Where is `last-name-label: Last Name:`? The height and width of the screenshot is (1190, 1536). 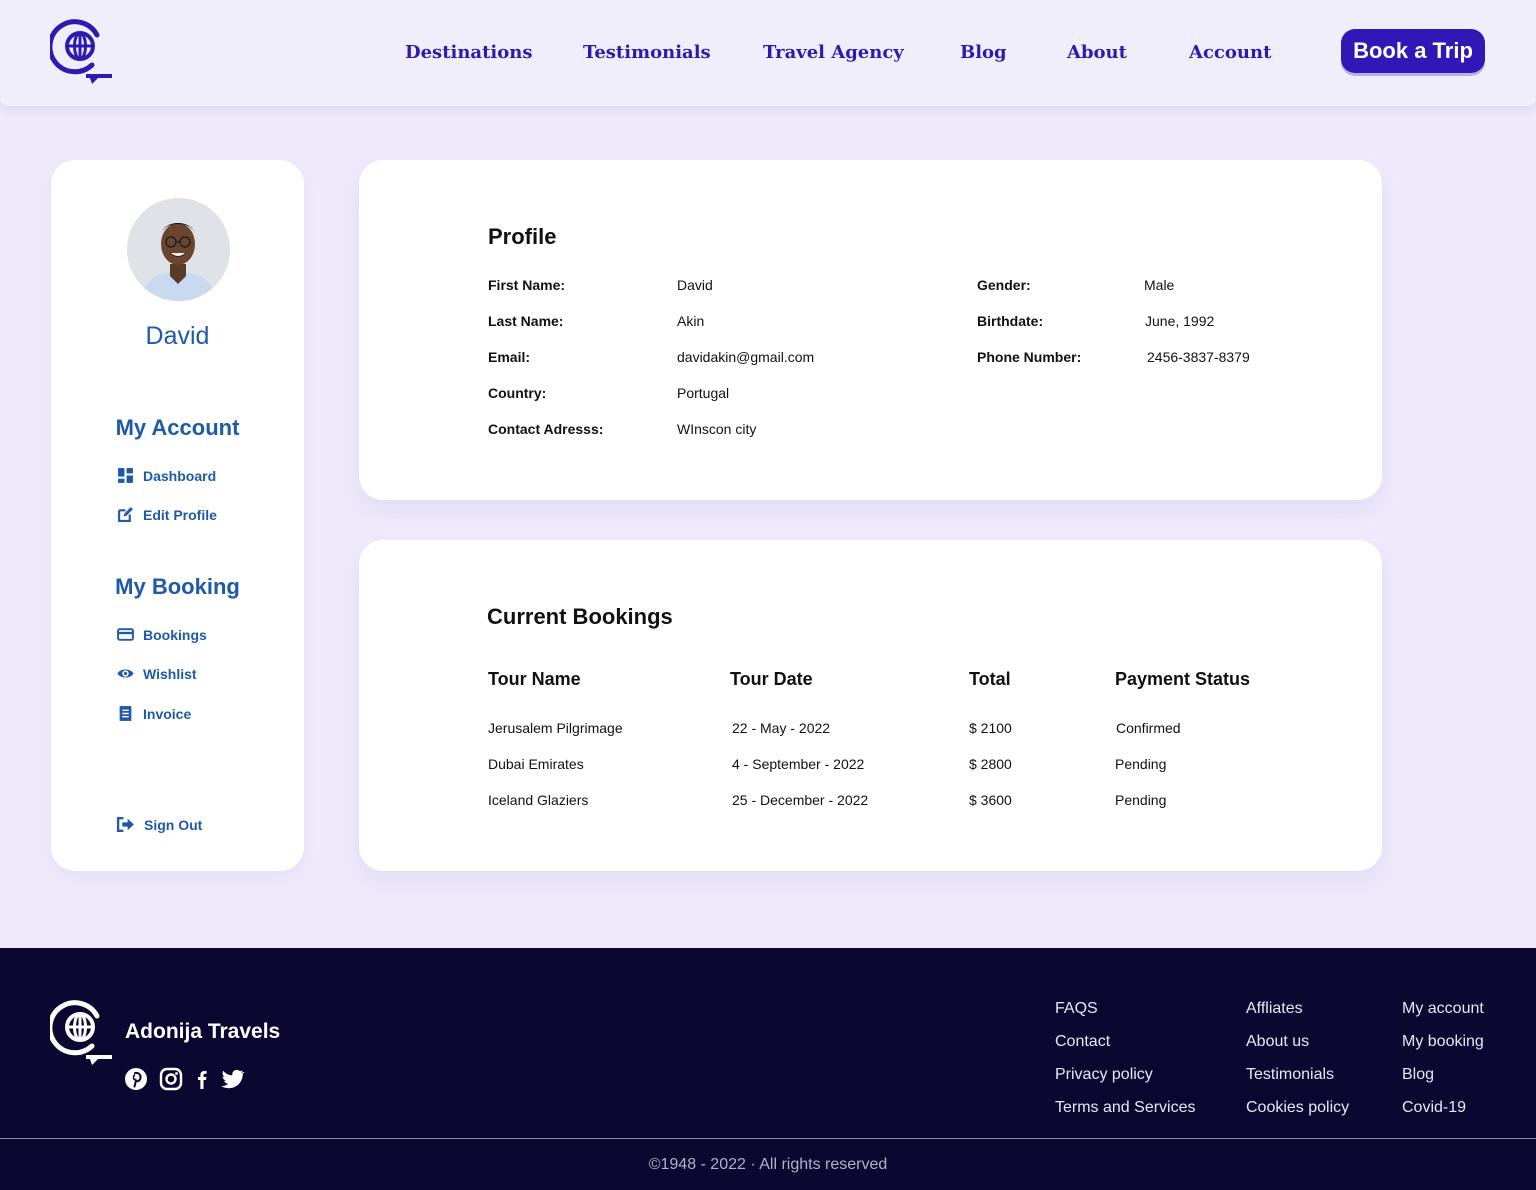
last-name-label: Last Name: is located at coordinates (526, 321).